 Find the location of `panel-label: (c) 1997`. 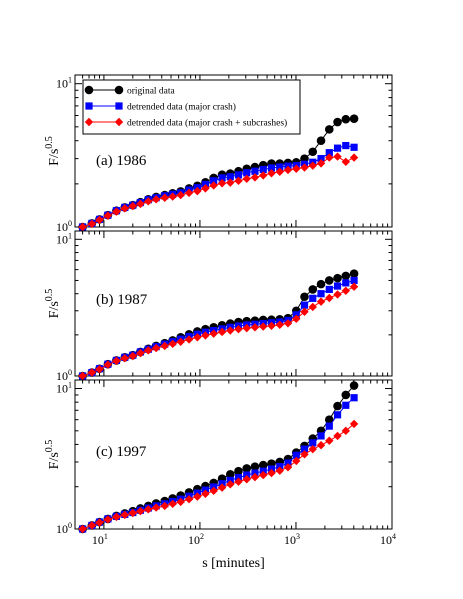

panel-label: (c) 1997 is located at coordinates (121, 452).